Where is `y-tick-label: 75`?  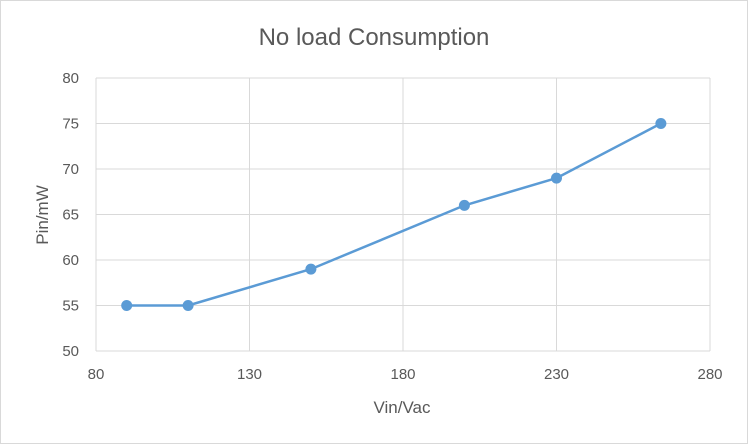 y-tick-label: 75 is located at coordinates (70, 124).